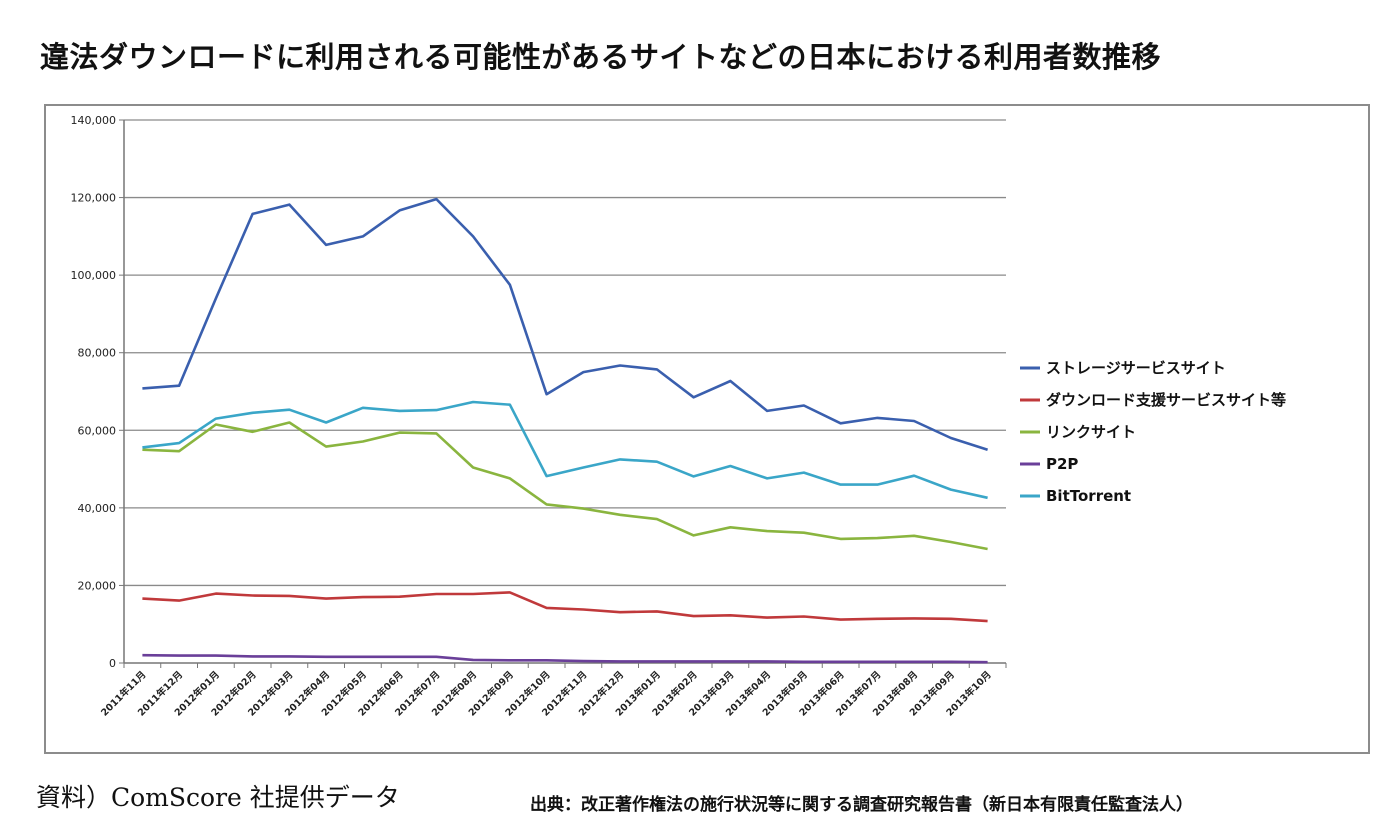  I want to click on legend-label: ダウンロード支援サービスサイト等, so click(1166, 400).